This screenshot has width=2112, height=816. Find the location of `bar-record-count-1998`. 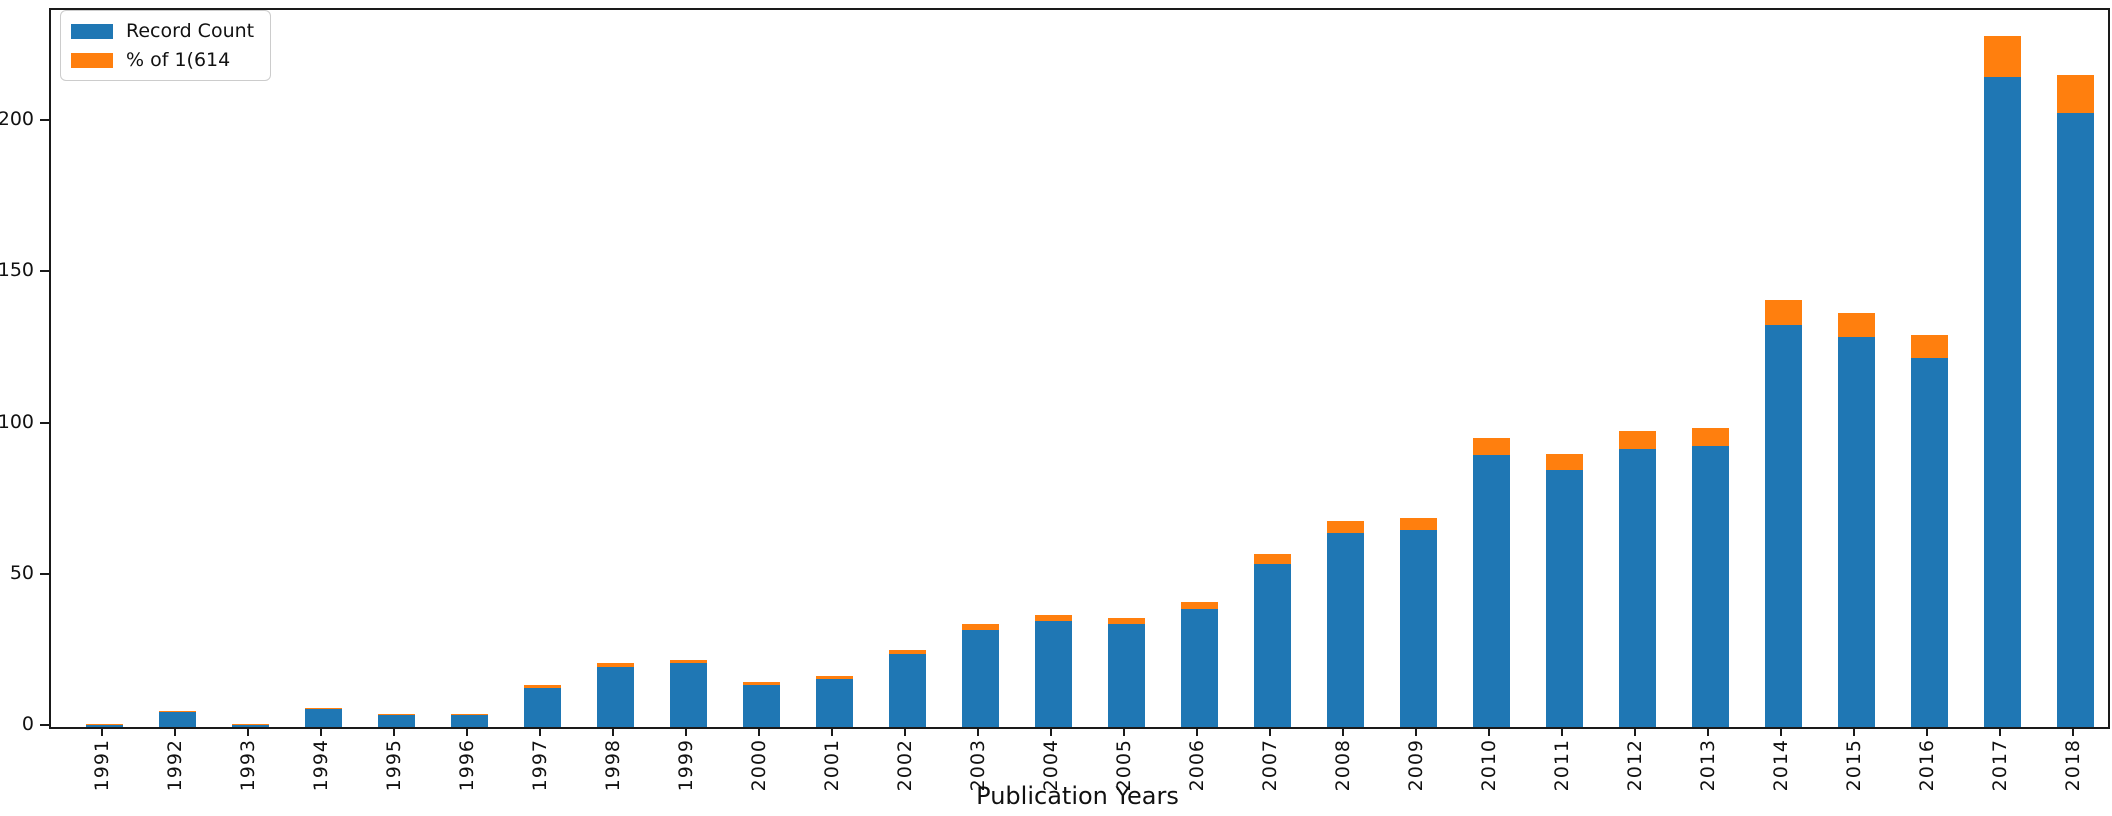

bar-record-count-1998 is located at coordinates (615, 696).